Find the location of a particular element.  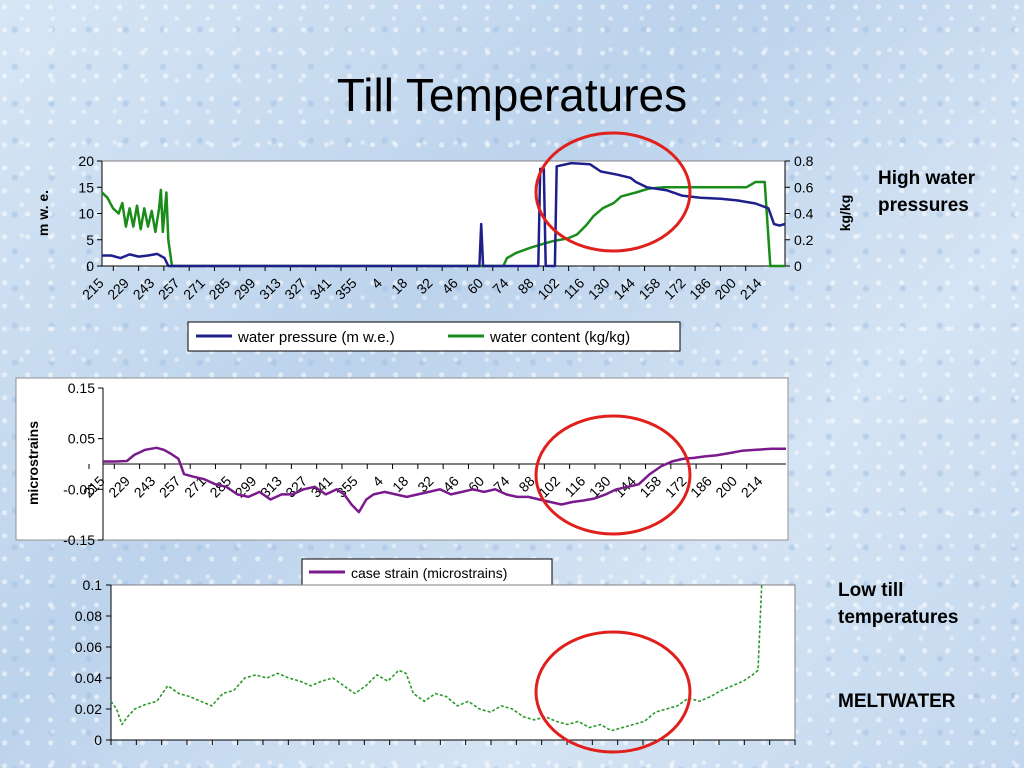

chart2-y-tick-label: 0.15 is located at coordinates (81, 388).